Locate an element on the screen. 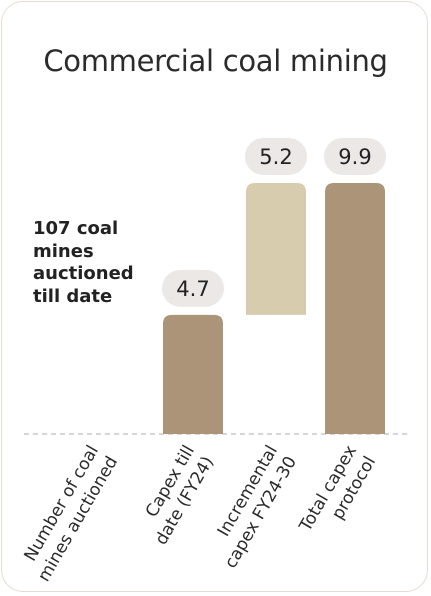  value-label-1: 4.7 is located at coordinates (192, 289).